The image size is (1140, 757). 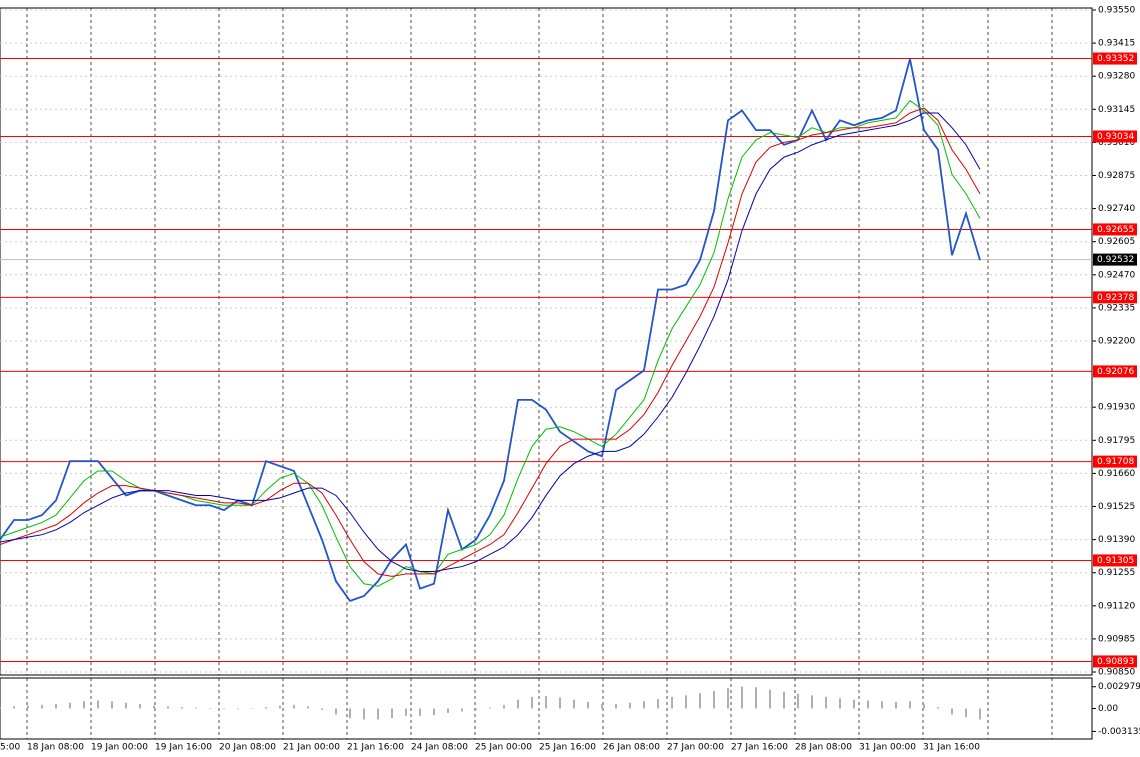 I want to click on x-tick-label: 21 Jan 16:00, so click(x=375, y=748).